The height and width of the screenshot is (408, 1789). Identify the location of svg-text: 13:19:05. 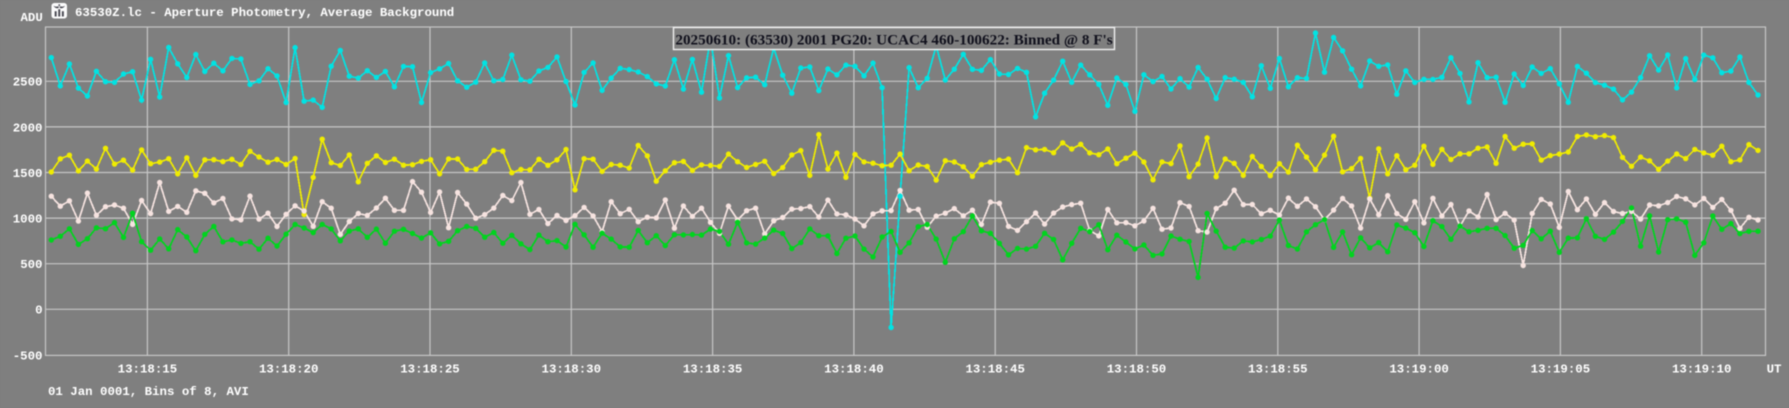
(1561, 370).